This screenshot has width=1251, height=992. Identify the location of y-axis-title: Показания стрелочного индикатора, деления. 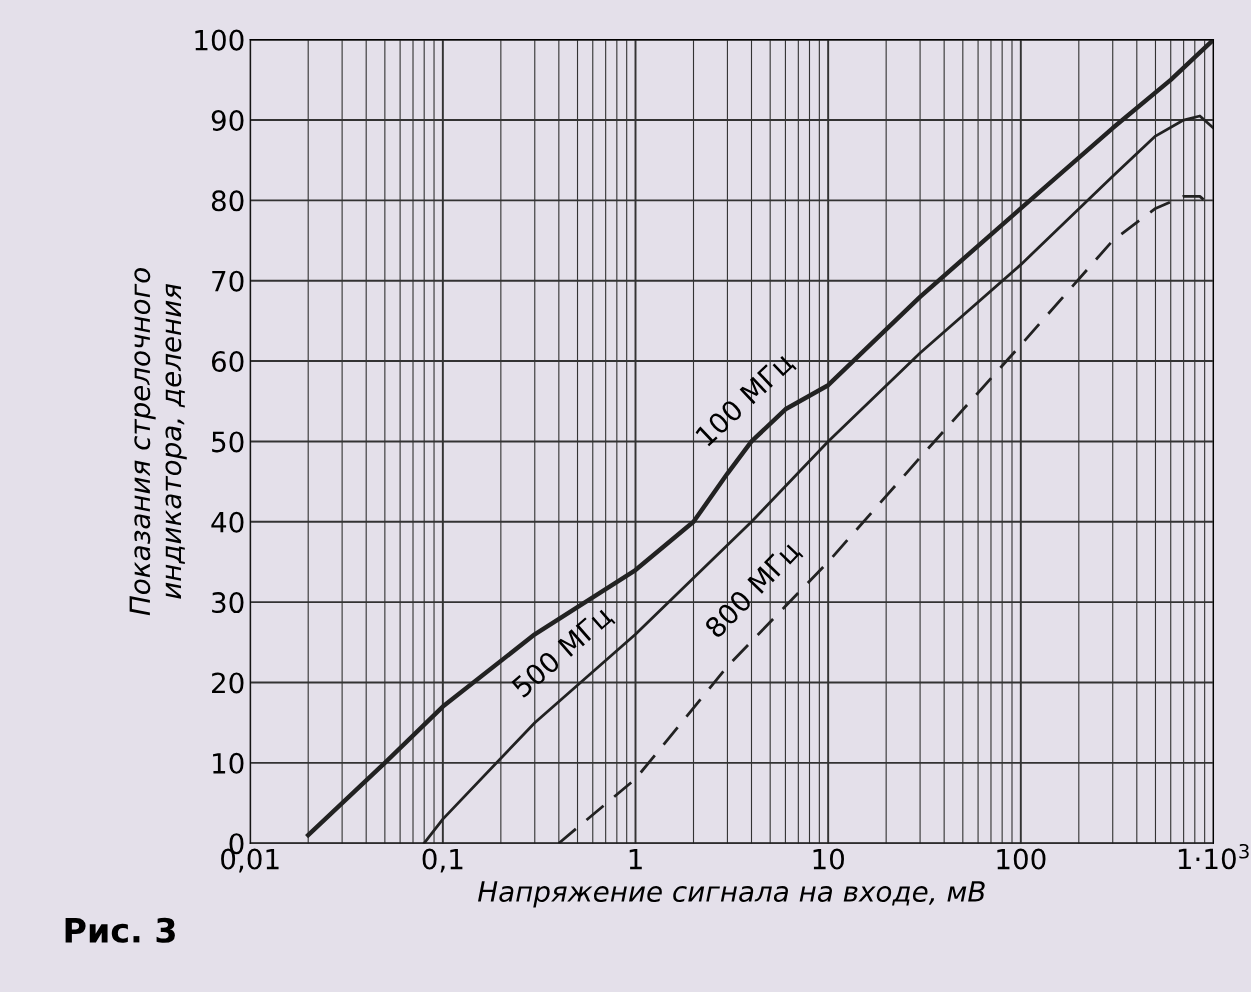
(158, 442).